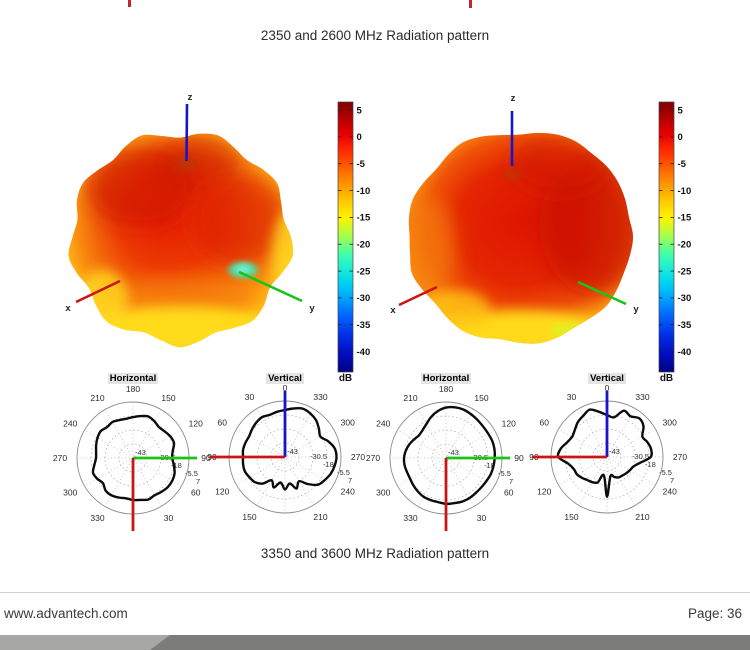 This screenshot has height=650, width=750. What do you see at coordinates (666, 378) in the screenshot?
I see `colorbar-unit-label: dB` at bounding box center [666, 378].